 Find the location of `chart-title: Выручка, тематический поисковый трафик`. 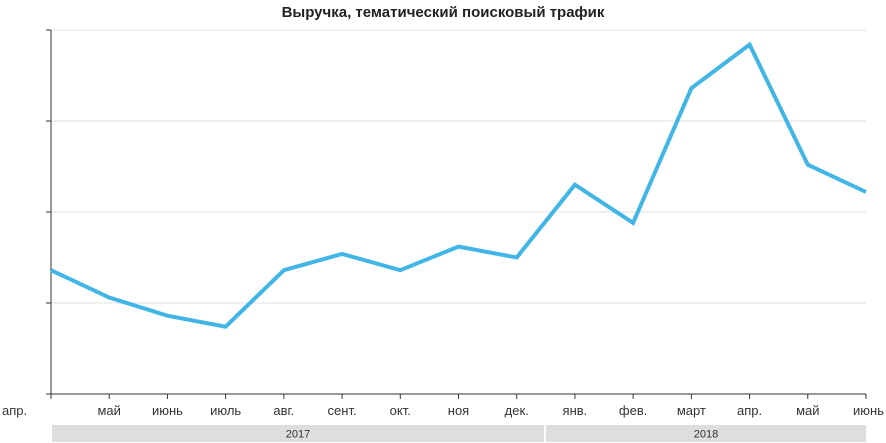

chart-title: Выручка, тематический поисковый трафик is located at coordinates (443, 12).